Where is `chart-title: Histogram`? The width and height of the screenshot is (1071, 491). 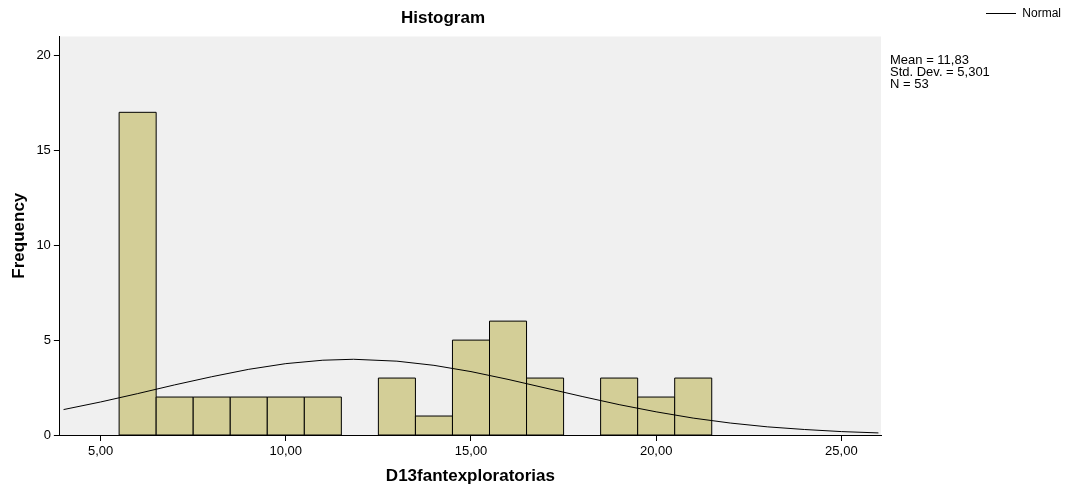
chart-title: Histogram is located at coordinates (443, 17).